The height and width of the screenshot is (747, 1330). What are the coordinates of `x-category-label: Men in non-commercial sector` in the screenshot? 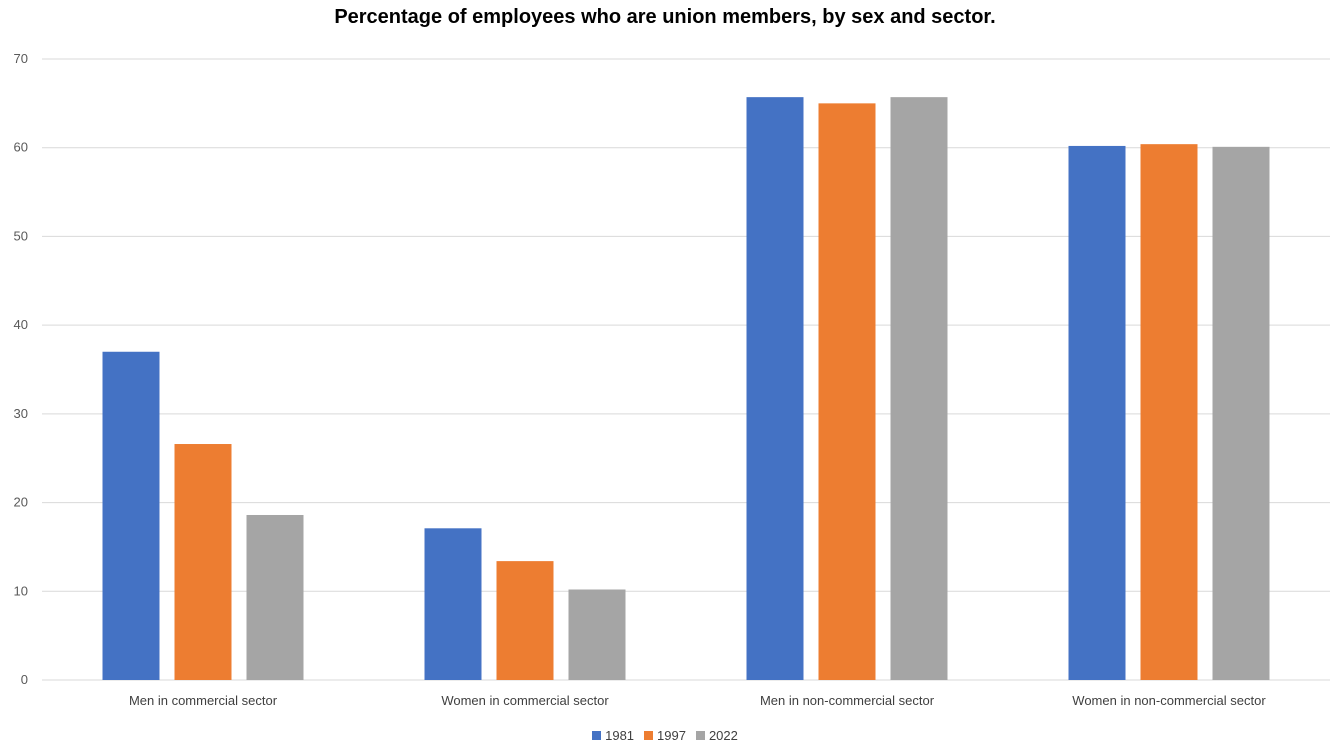 It's located at (847, 700).